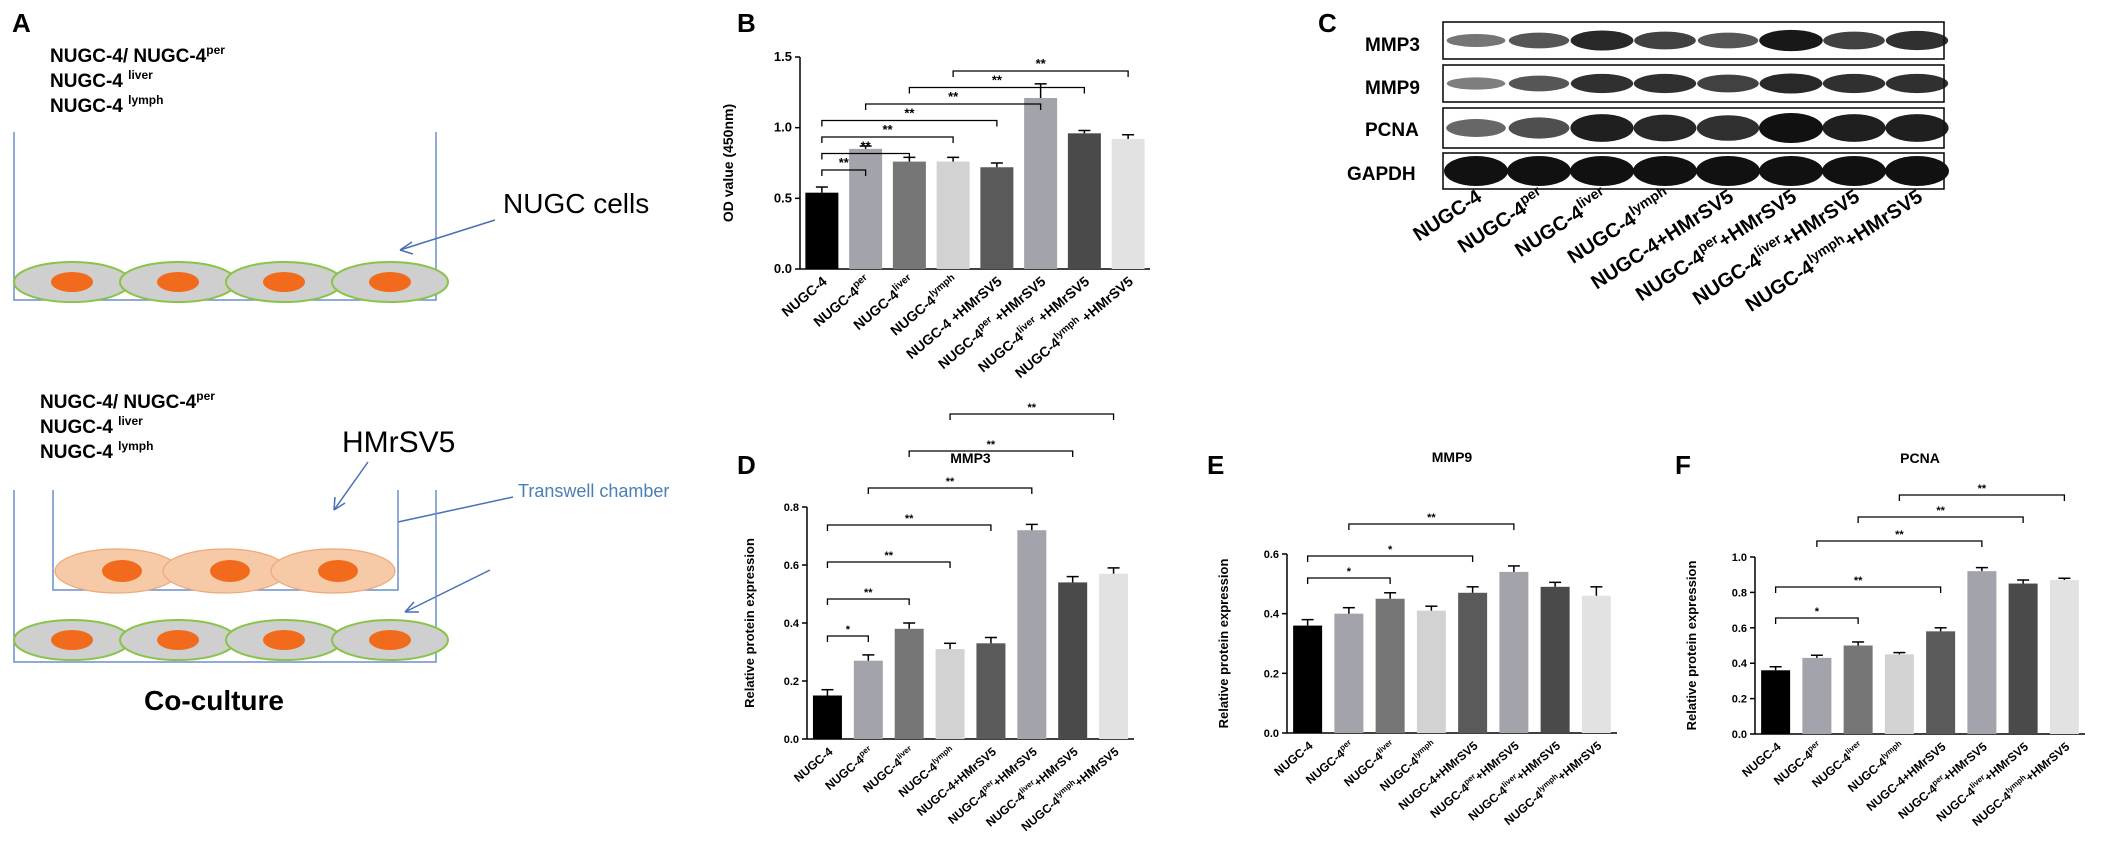  I want to click on nugc-cells-label: NUGC cells, so click(576, 203).